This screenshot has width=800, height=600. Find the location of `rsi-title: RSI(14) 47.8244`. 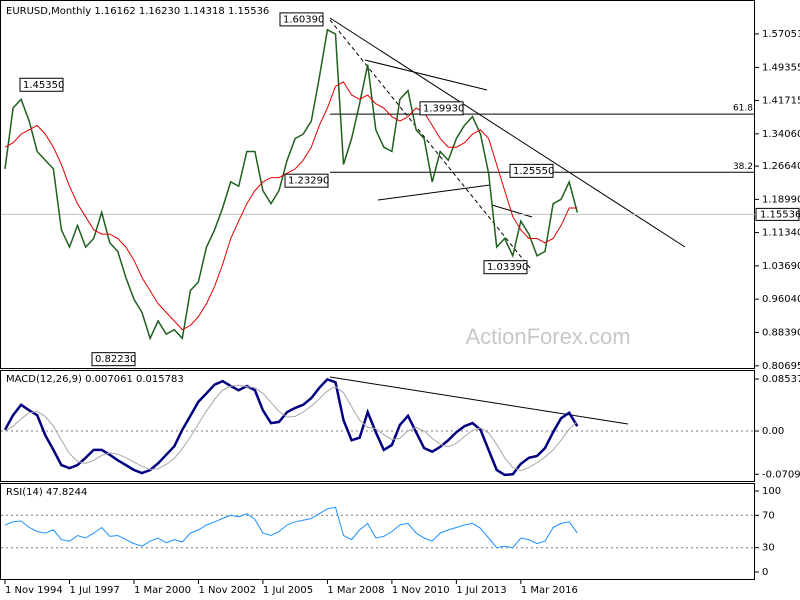

rsi-title: RSI(14) 47.8244 is located at coordinates (46, 492).